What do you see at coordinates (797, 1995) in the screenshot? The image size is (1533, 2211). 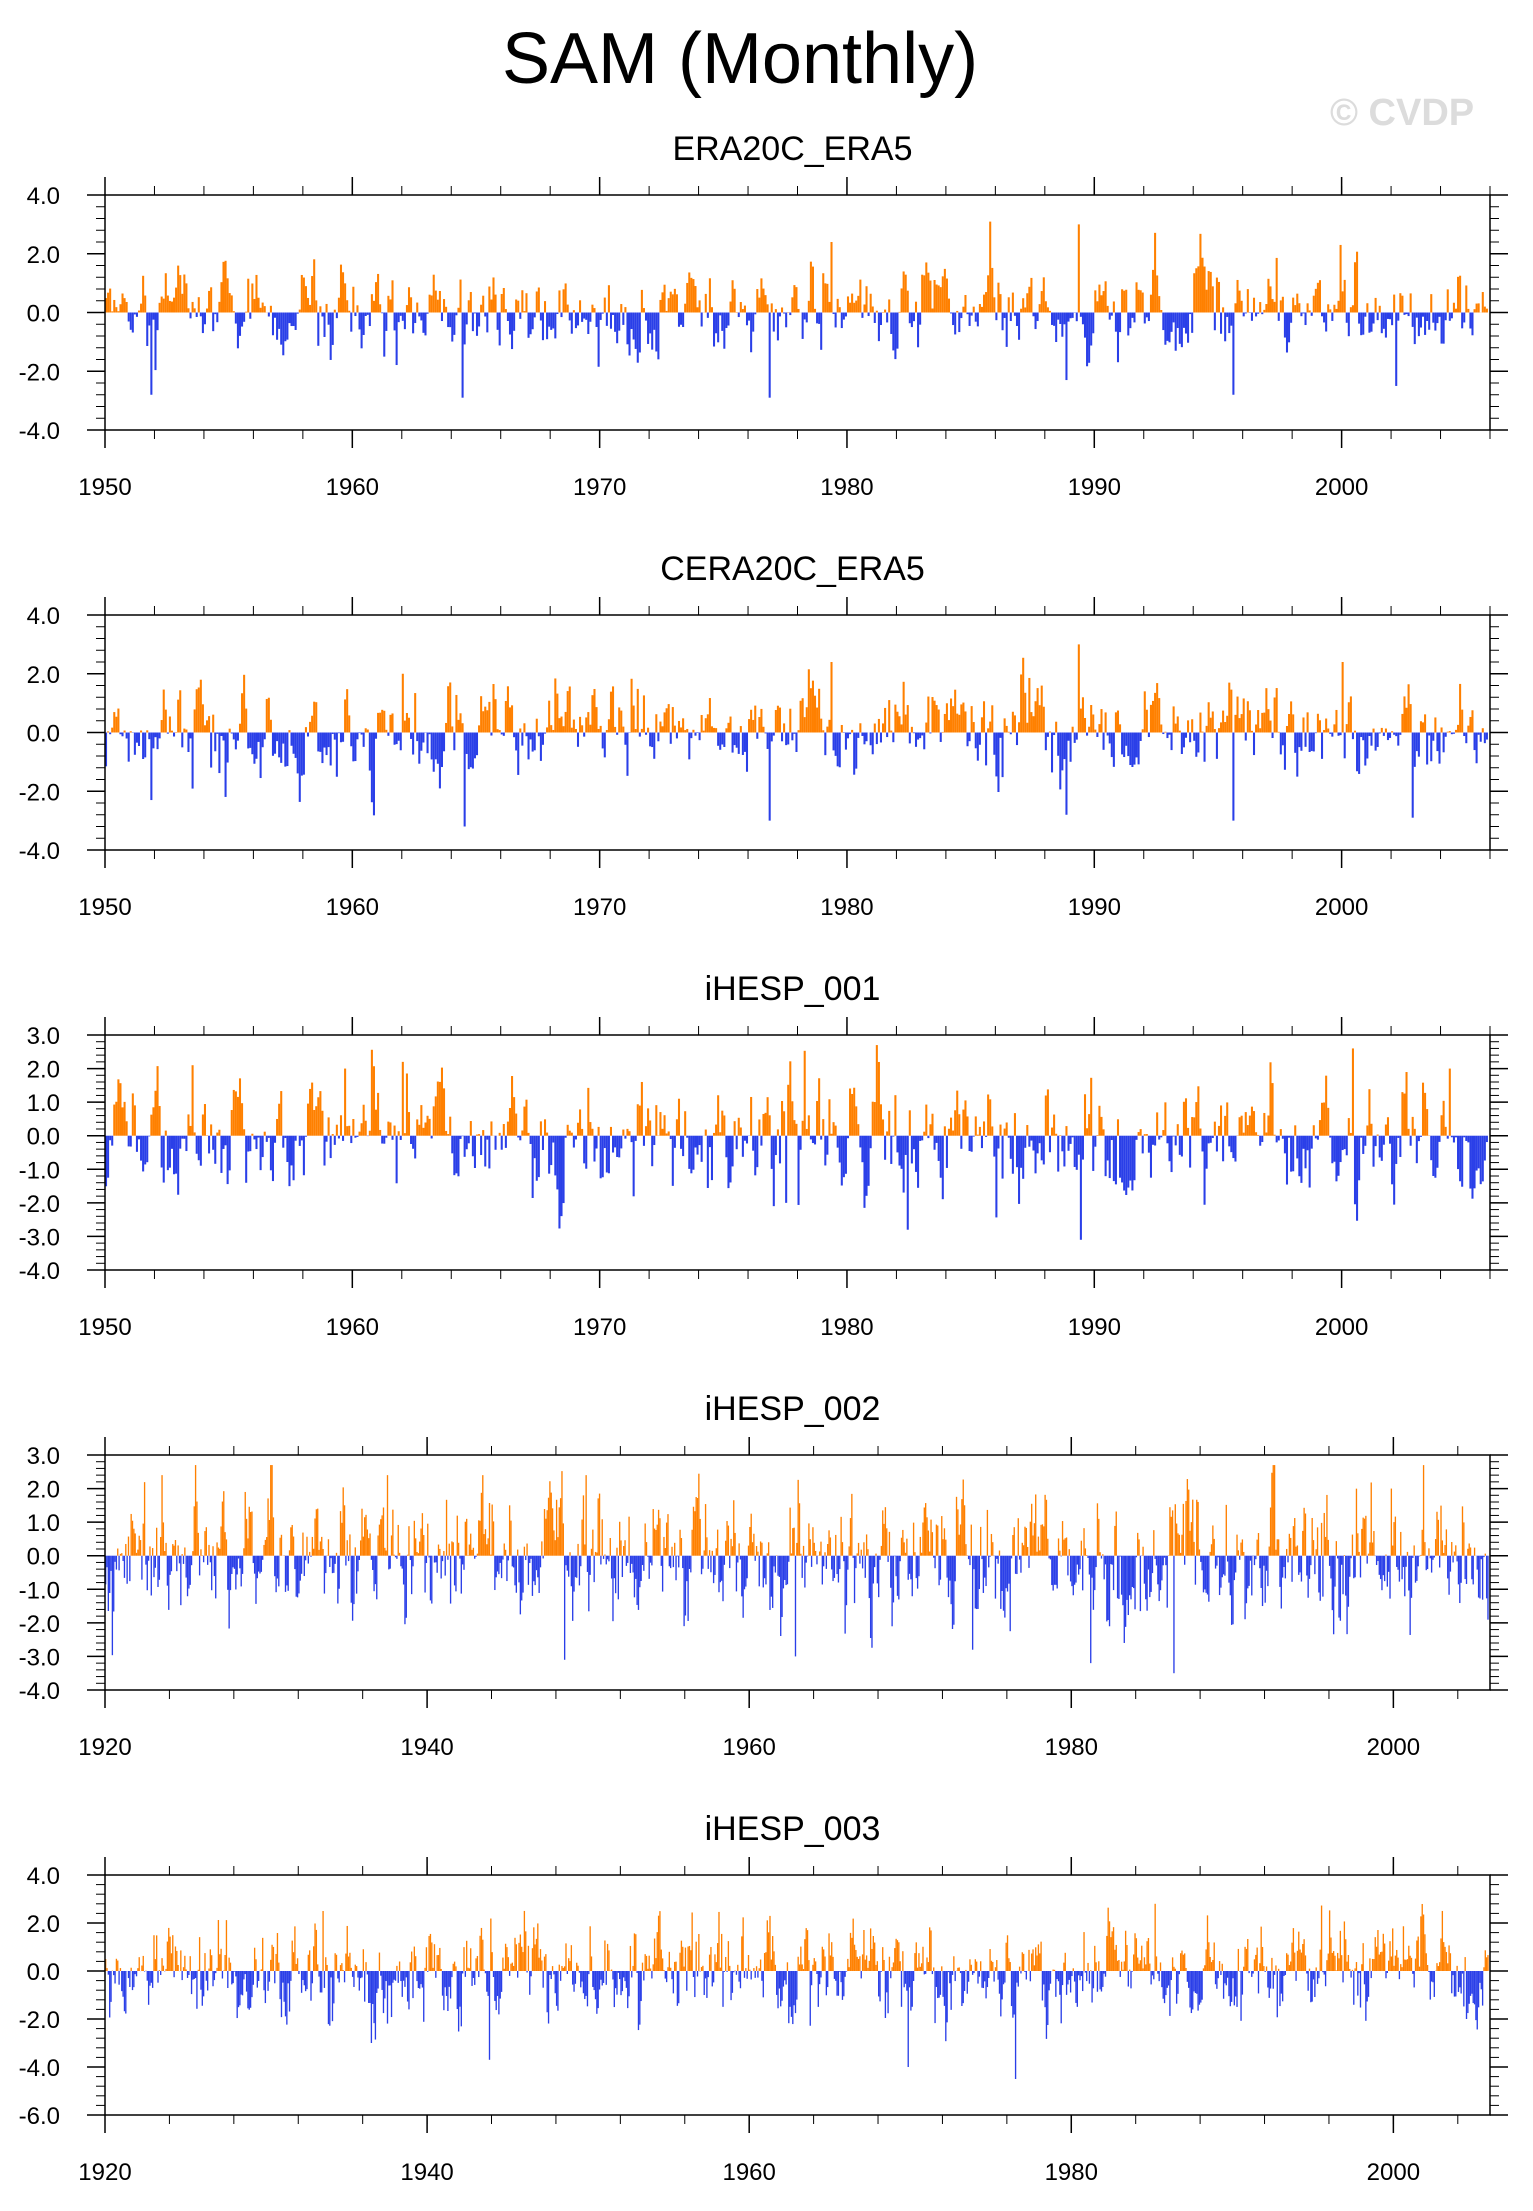 I see `plot-frame` at bounding box center [797, 1995].